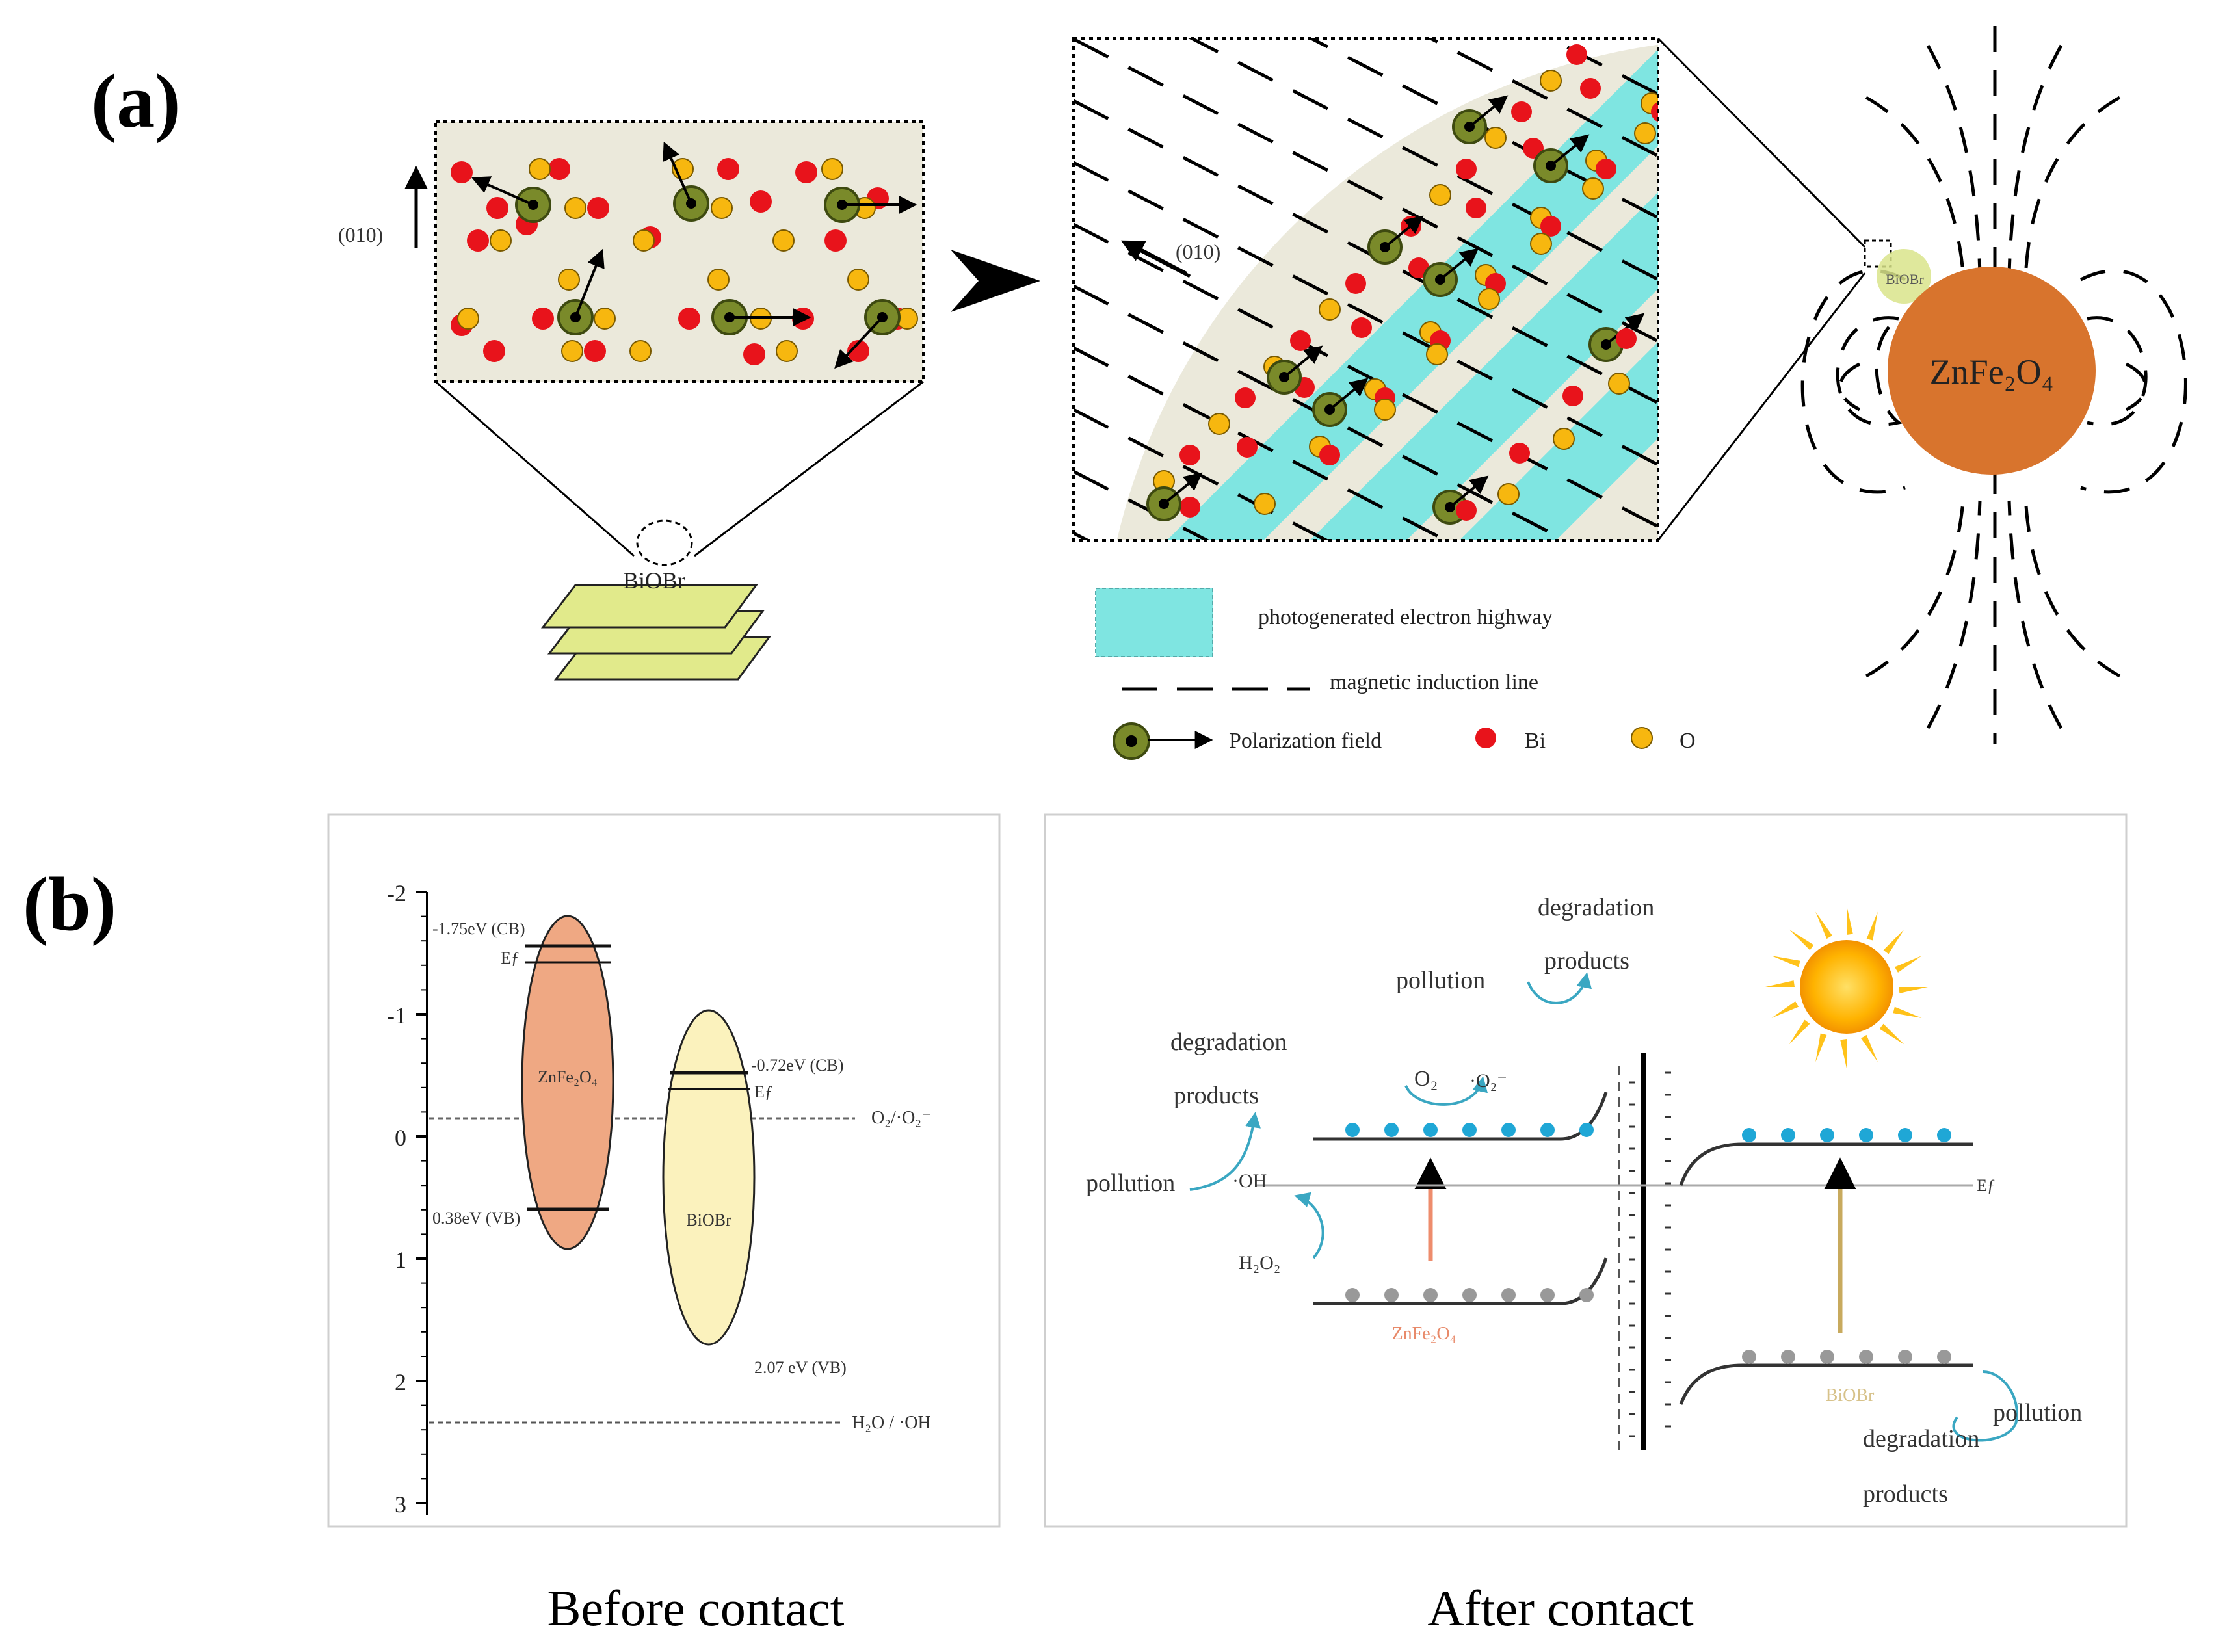  I want to click on reaction-arrows, so click(1603, 1207).